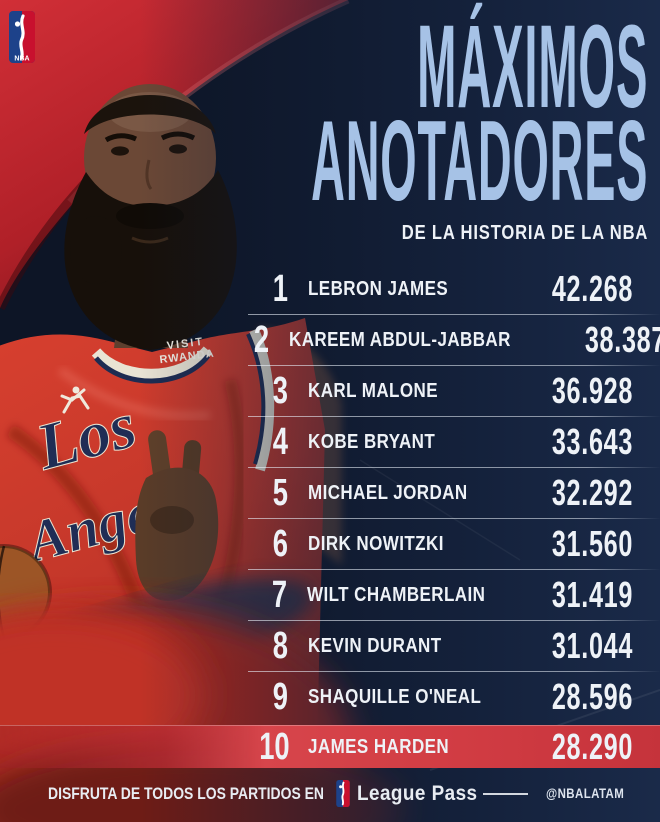  Describe the element at coordinates (280, 645) in the screenshot. I see `rank-number: 8` at that location.